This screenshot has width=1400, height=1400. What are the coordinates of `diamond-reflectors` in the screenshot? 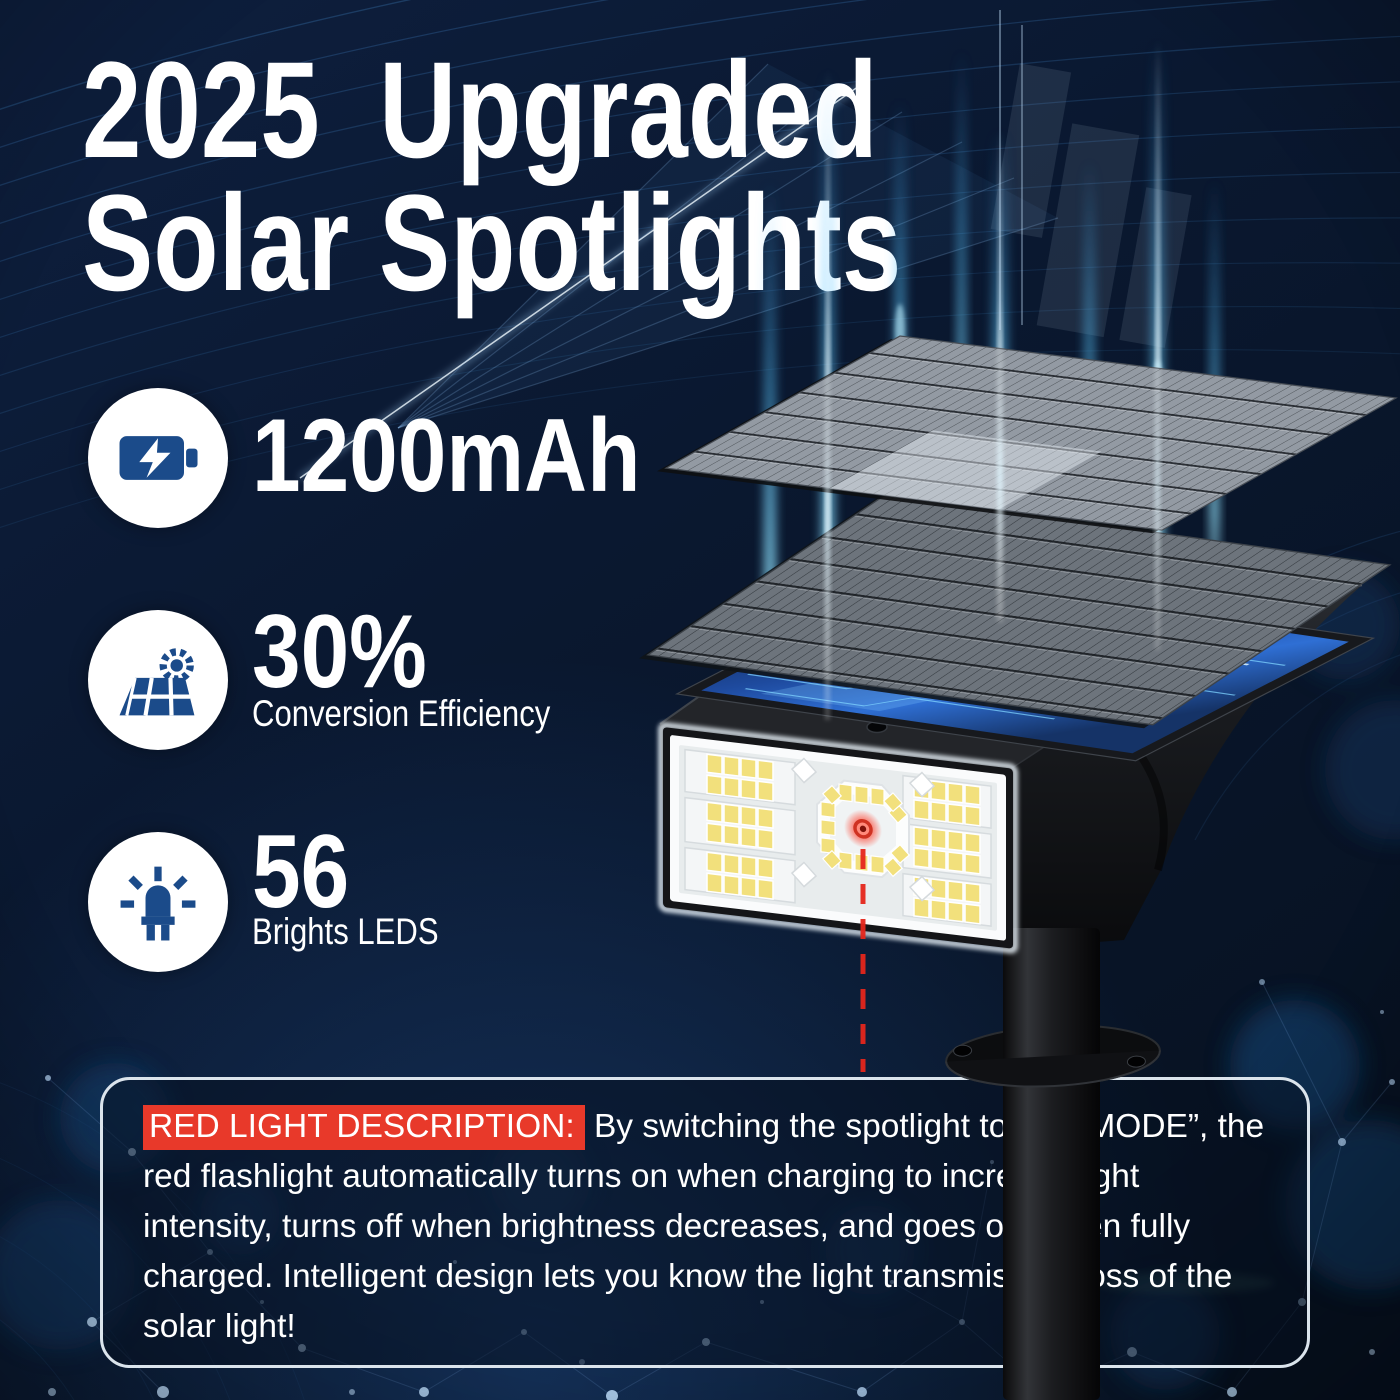 It's located at (863, 829).